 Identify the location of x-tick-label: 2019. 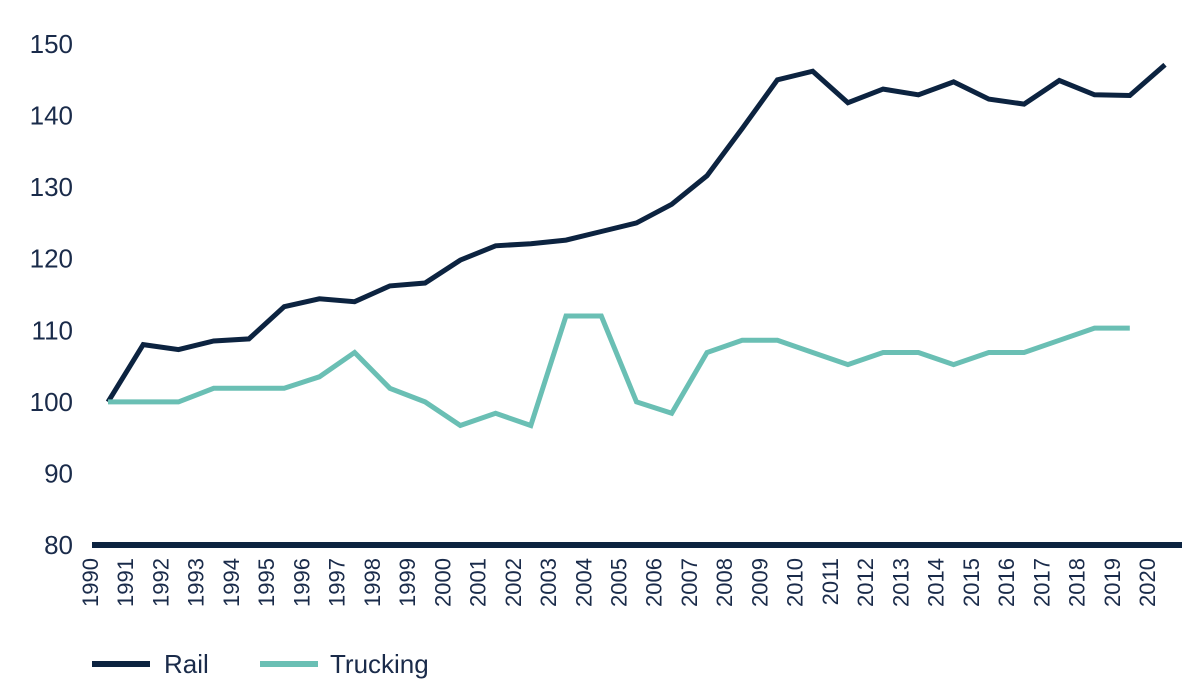
(1112, 582).